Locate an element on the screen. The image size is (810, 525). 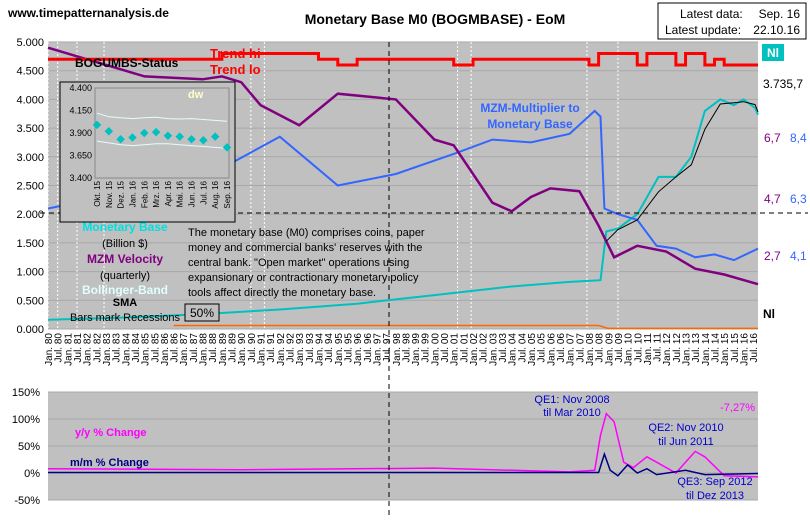
main-xtick-label: Jul. 84 is located at coordinates (136, 348).